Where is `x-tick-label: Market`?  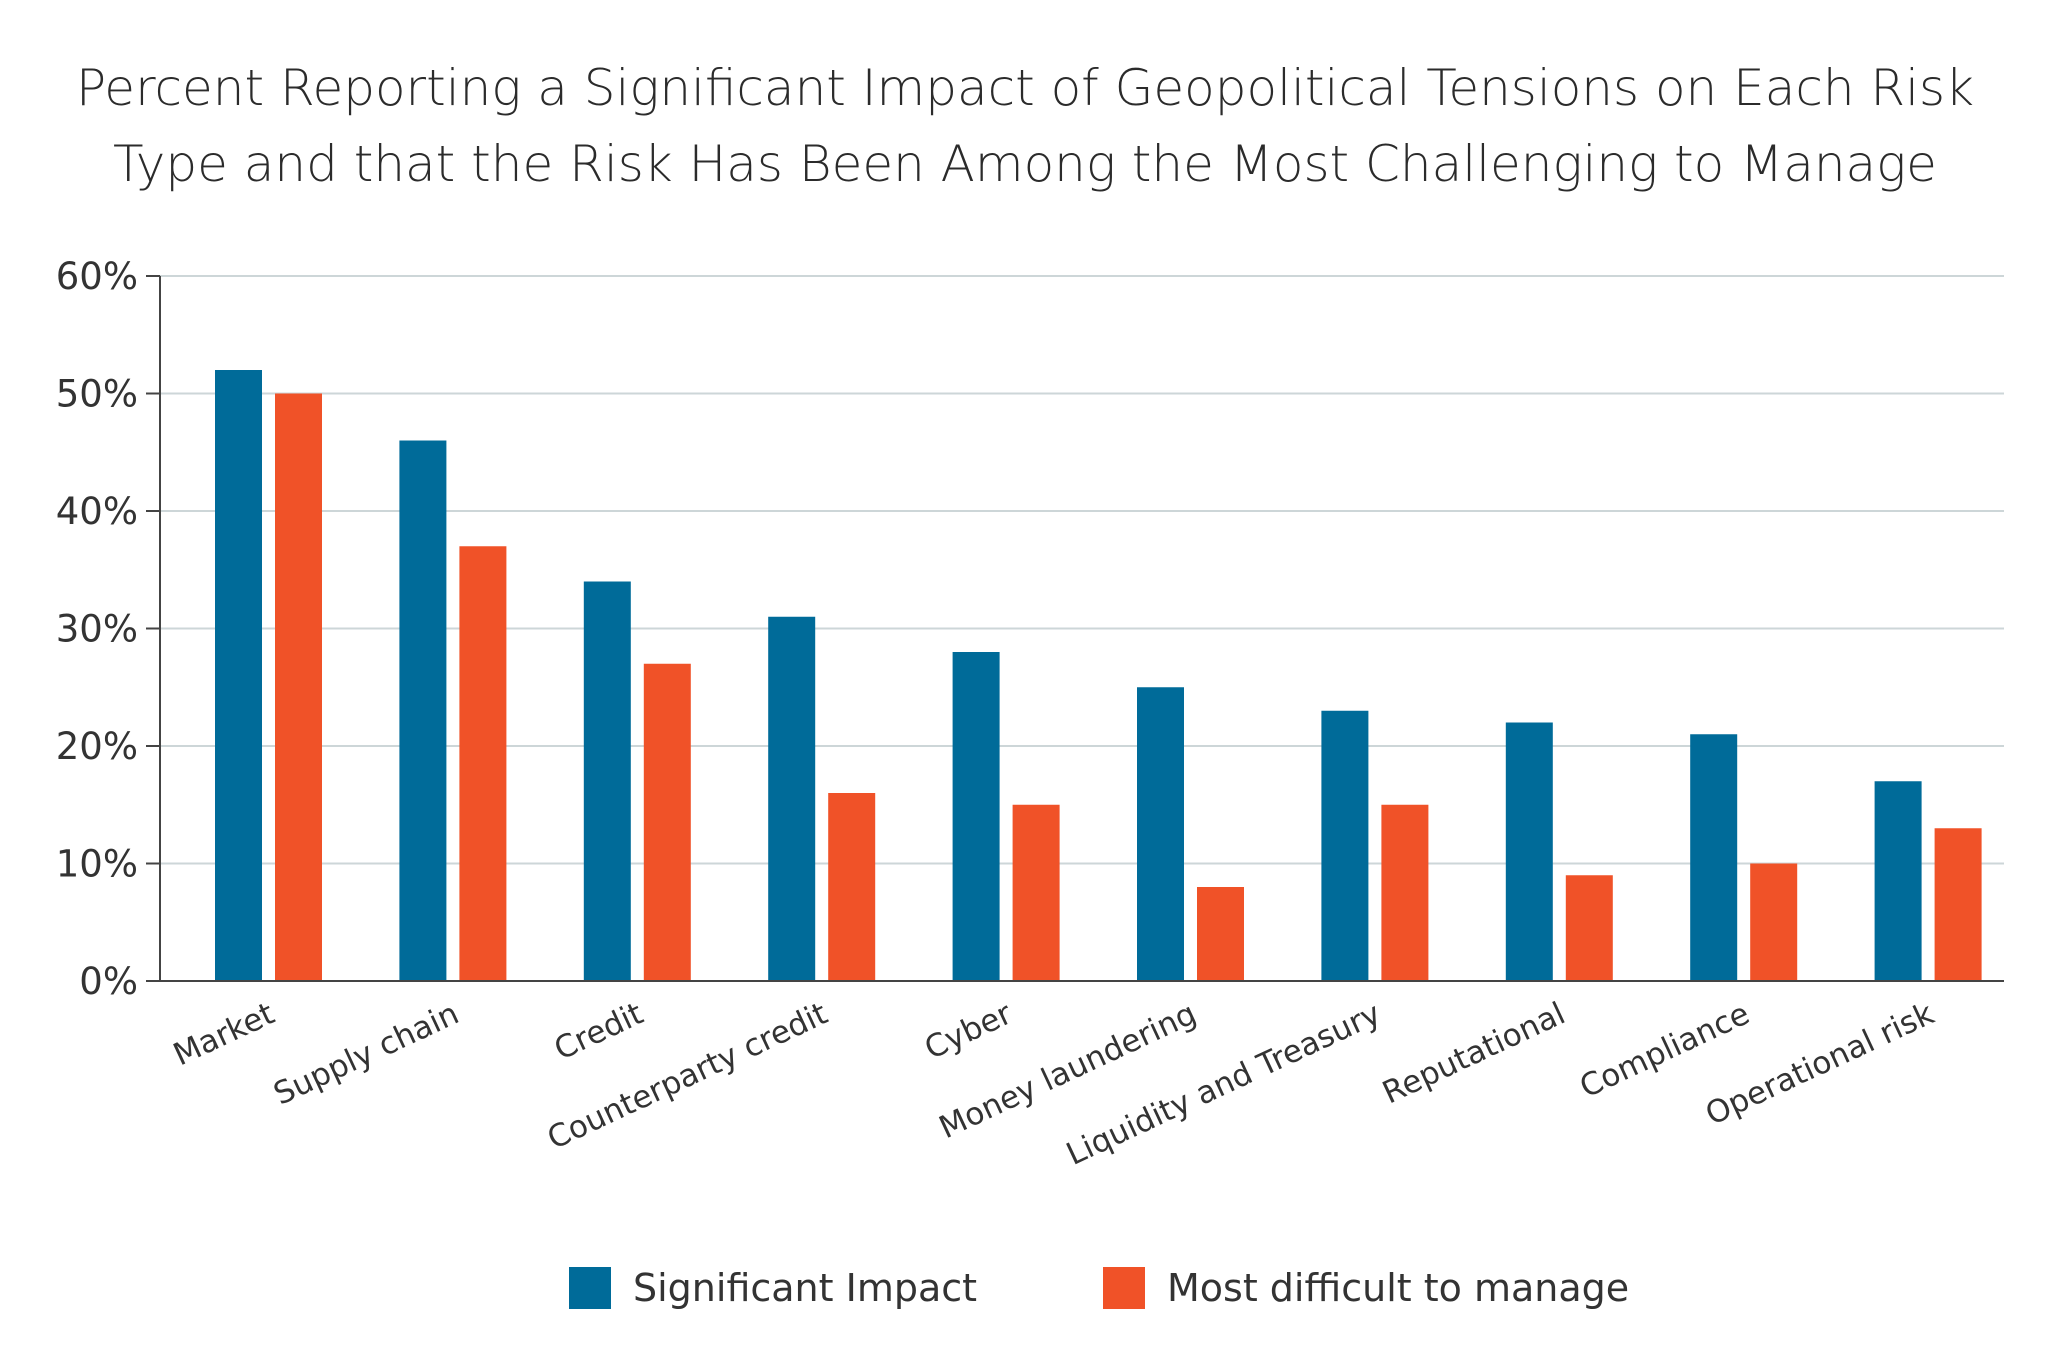
x-tick-label: Market is located at coordinates (224, 1035).